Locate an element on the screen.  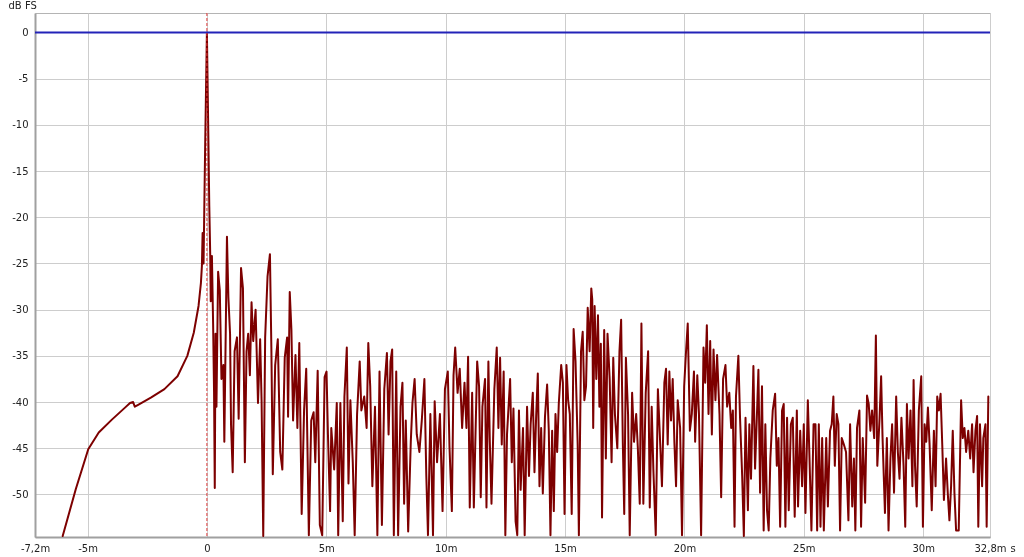
y-tick-label: -45 is located at coordinates (20, 448).